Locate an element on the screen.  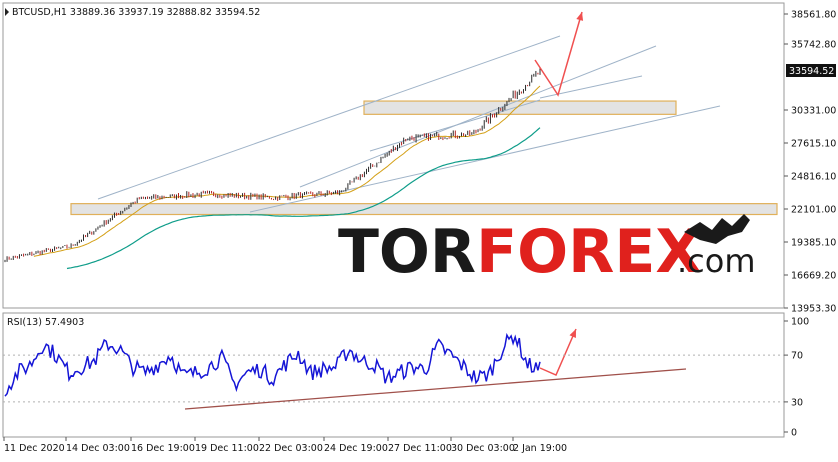
collapse-triangle-icon is located at coordinates (7, 12).